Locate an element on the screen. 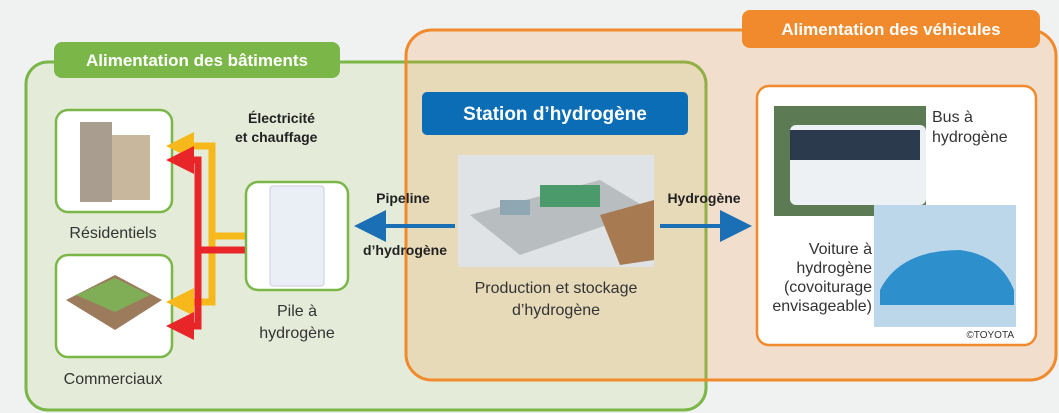 This screenshot has height=413, width=1059. residential-label: Résidentiels is located at coordinates (112, 233).